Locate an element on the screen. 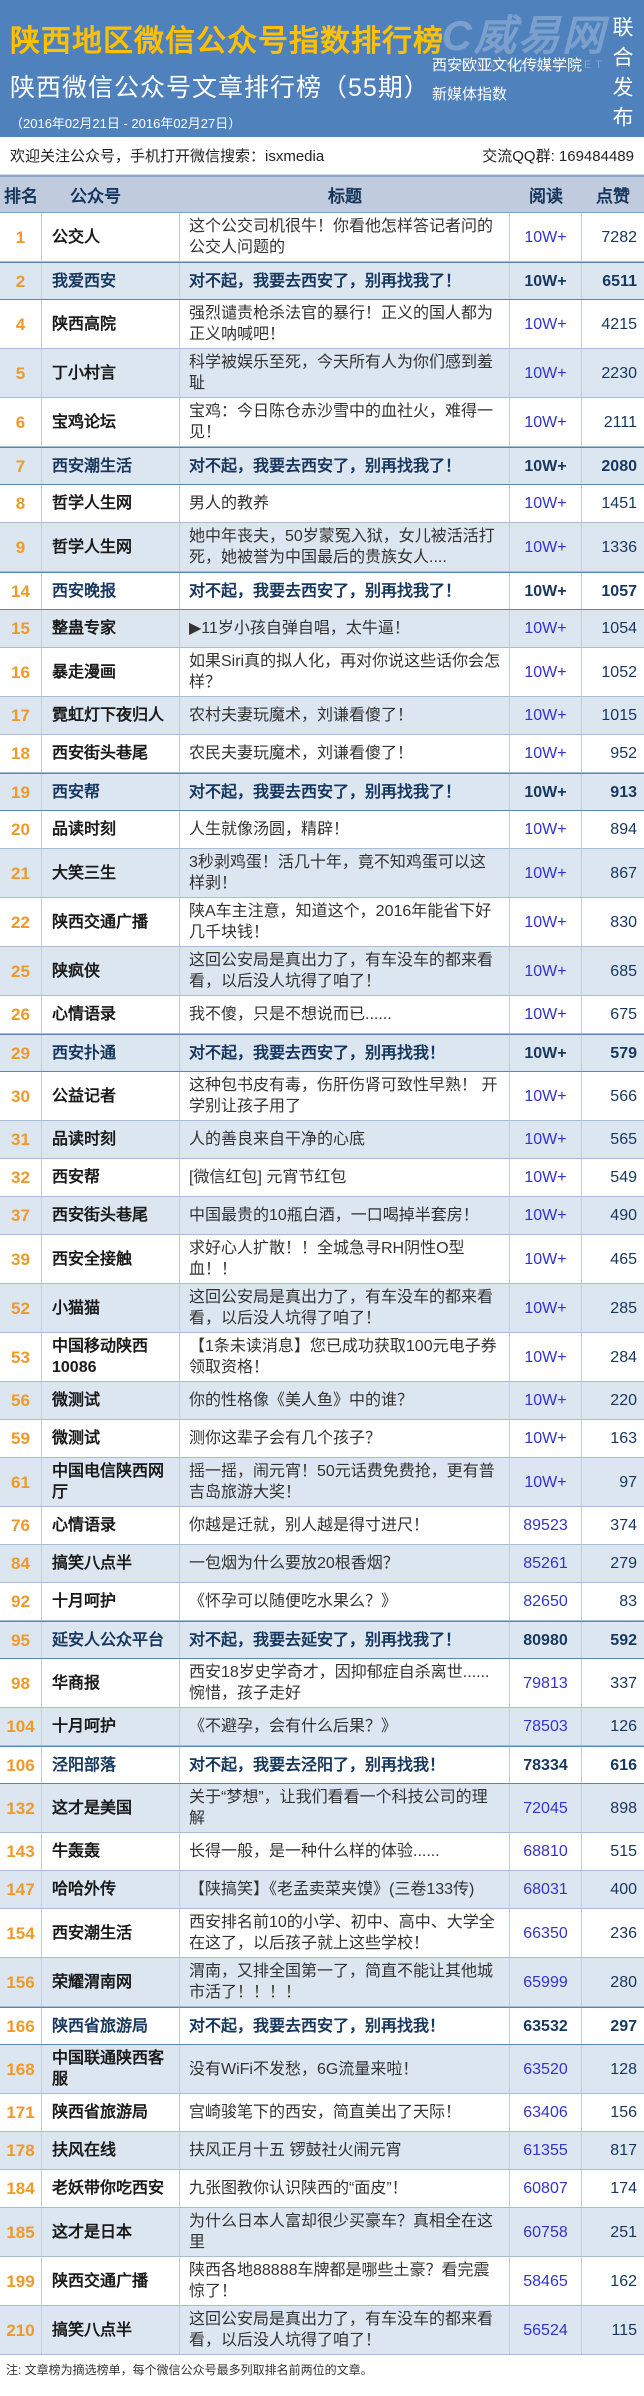 The height and width of the screenshot is (2396, 644). table-row: 39 西安全接触 求好心人扩散！！全城急寻RH阴性O型血！！ 10W+ 465 is located at coordinates (322, 1259).